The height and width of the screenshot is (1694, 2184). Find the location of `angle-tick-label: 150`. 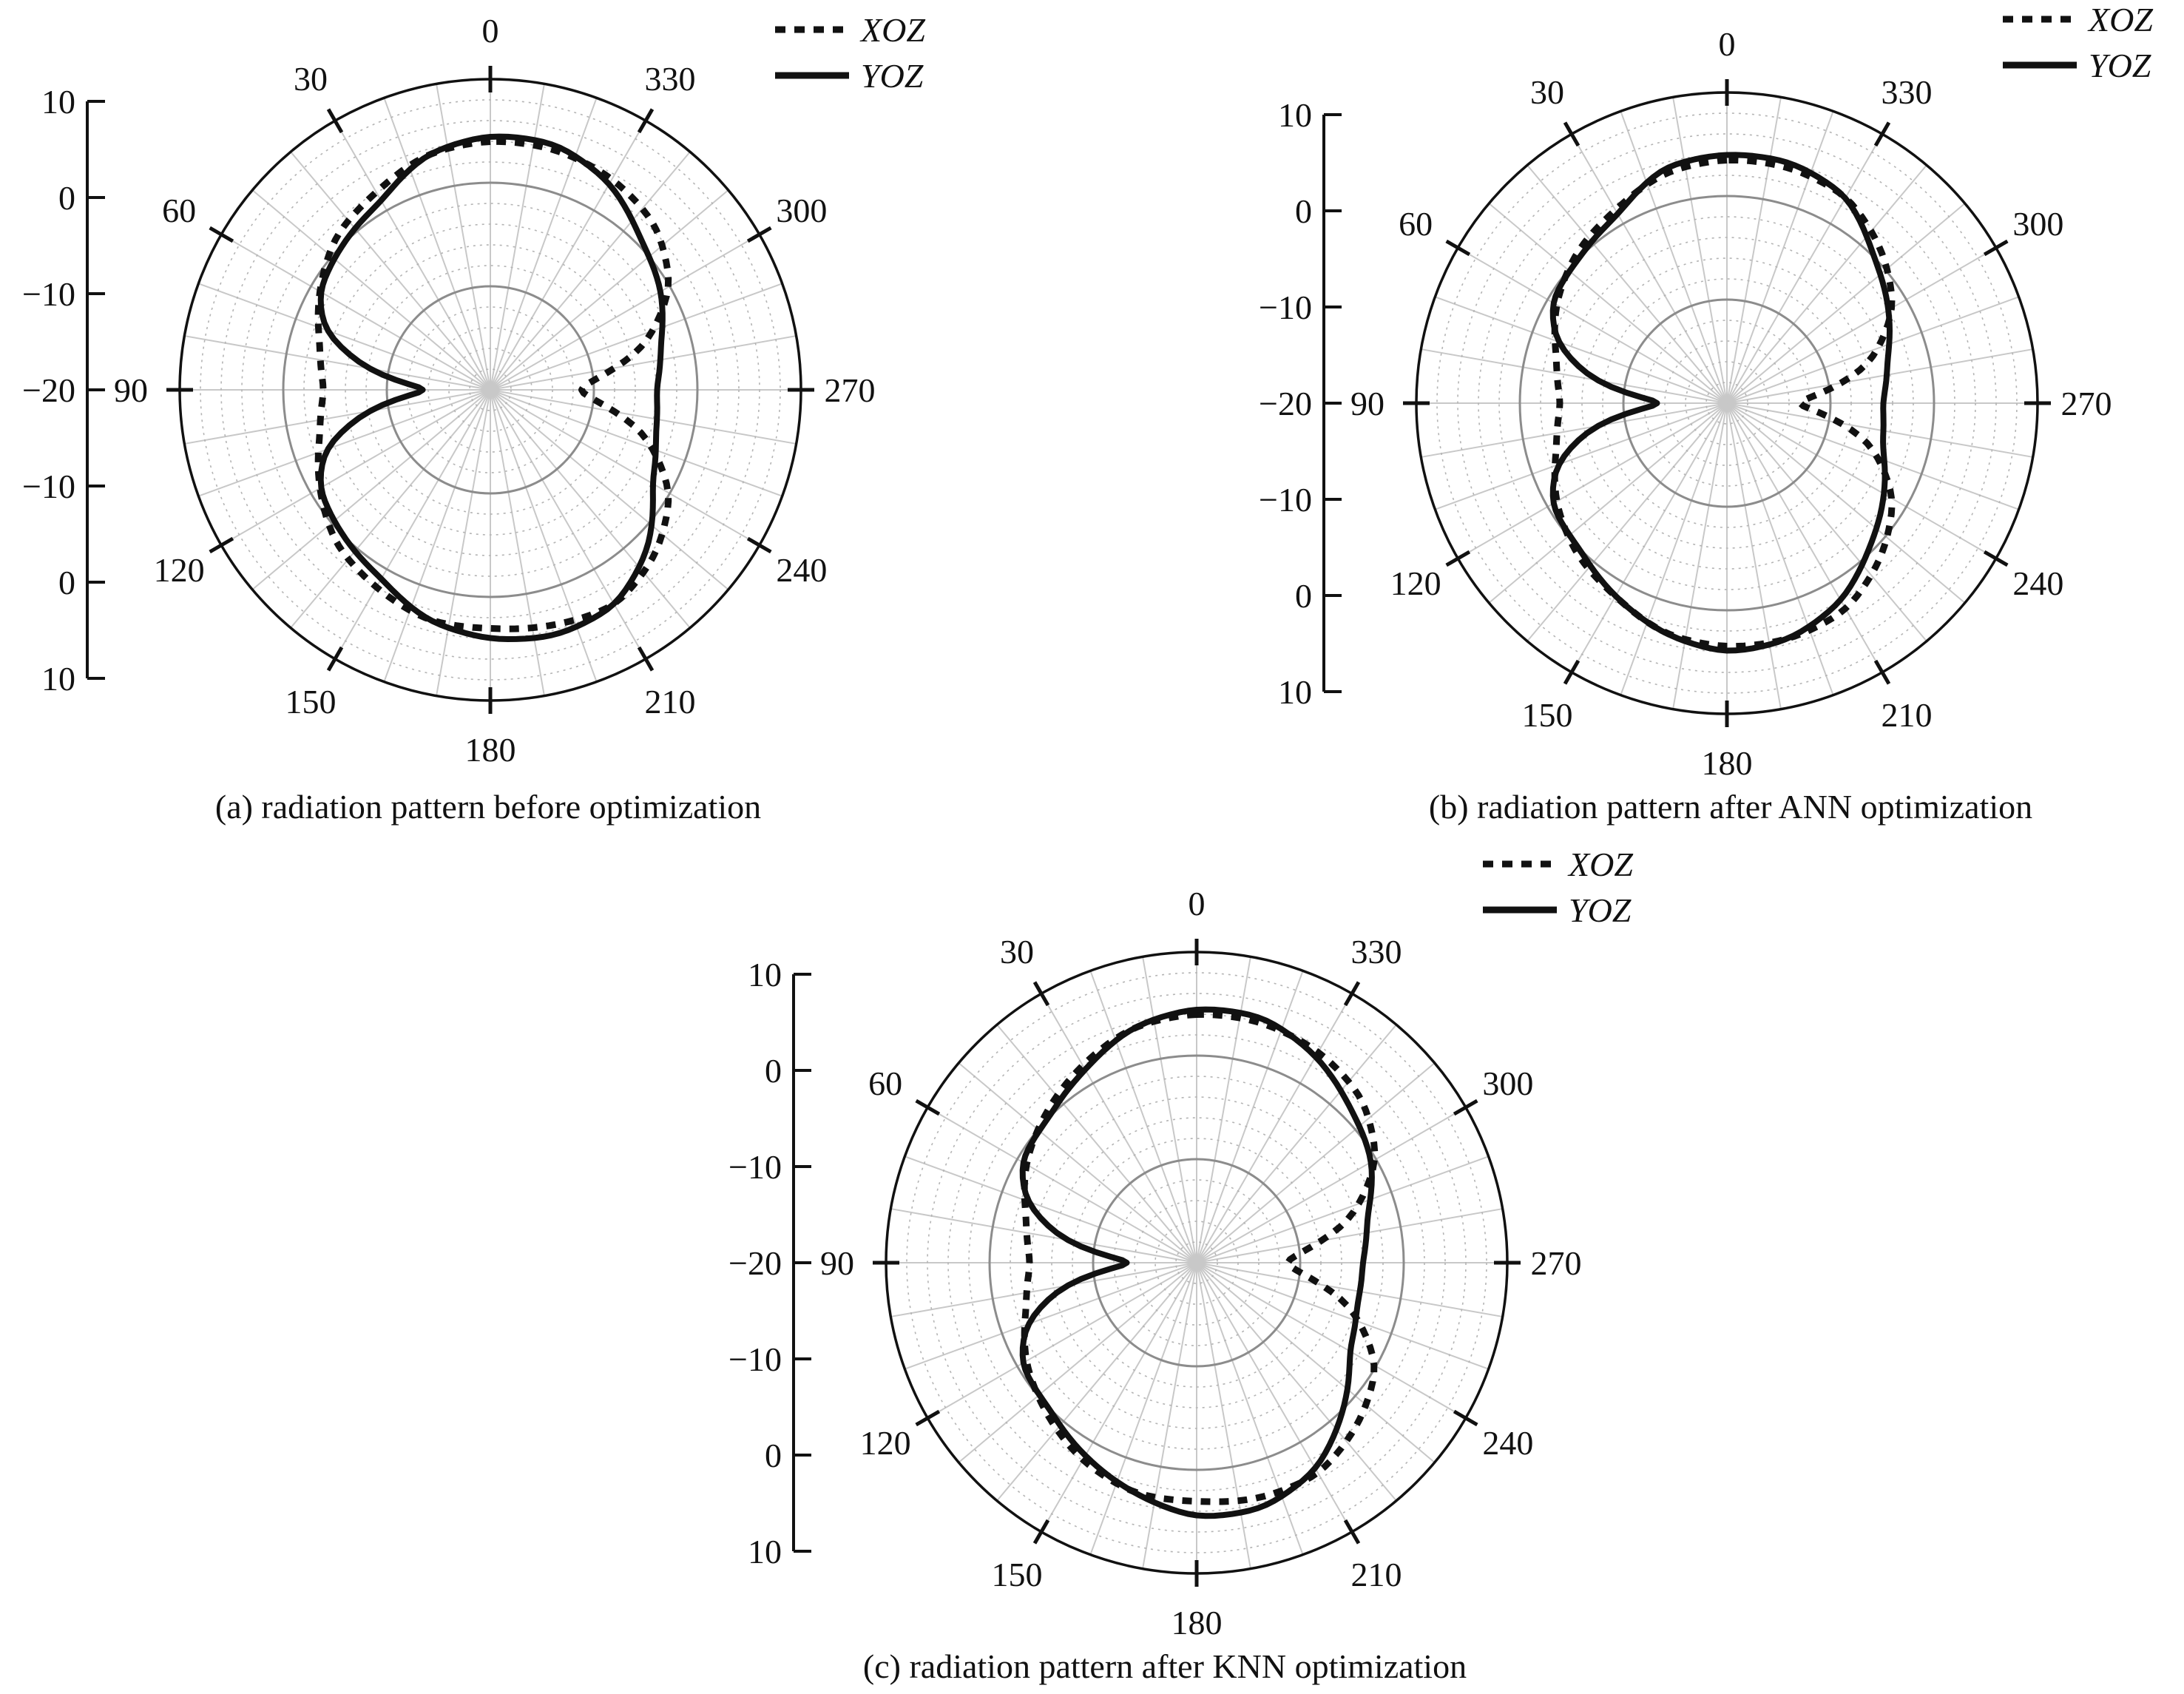

angle-tick-label: 150 is located at coordinates (311, 702).